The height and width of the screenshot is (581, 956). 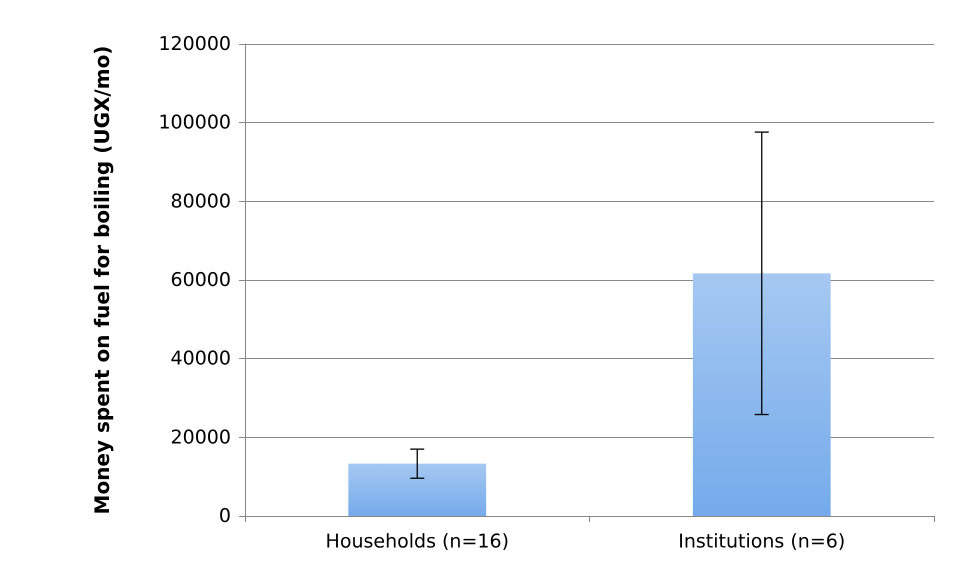 I want to click on y-tick-label: 40000, so click(x=200, y=359).